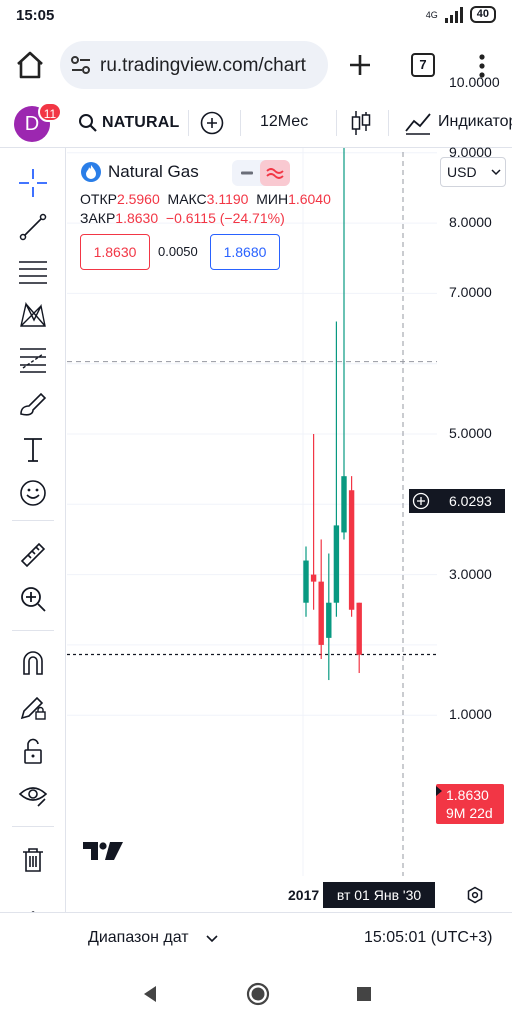 The width and height of the screenshot is (512, 1024). What do you see at coordinates (428, 937) in the screenshot?
I see `timezone-clock: 15:05:01 (UTC+3)` at bounding box center [428, 937].